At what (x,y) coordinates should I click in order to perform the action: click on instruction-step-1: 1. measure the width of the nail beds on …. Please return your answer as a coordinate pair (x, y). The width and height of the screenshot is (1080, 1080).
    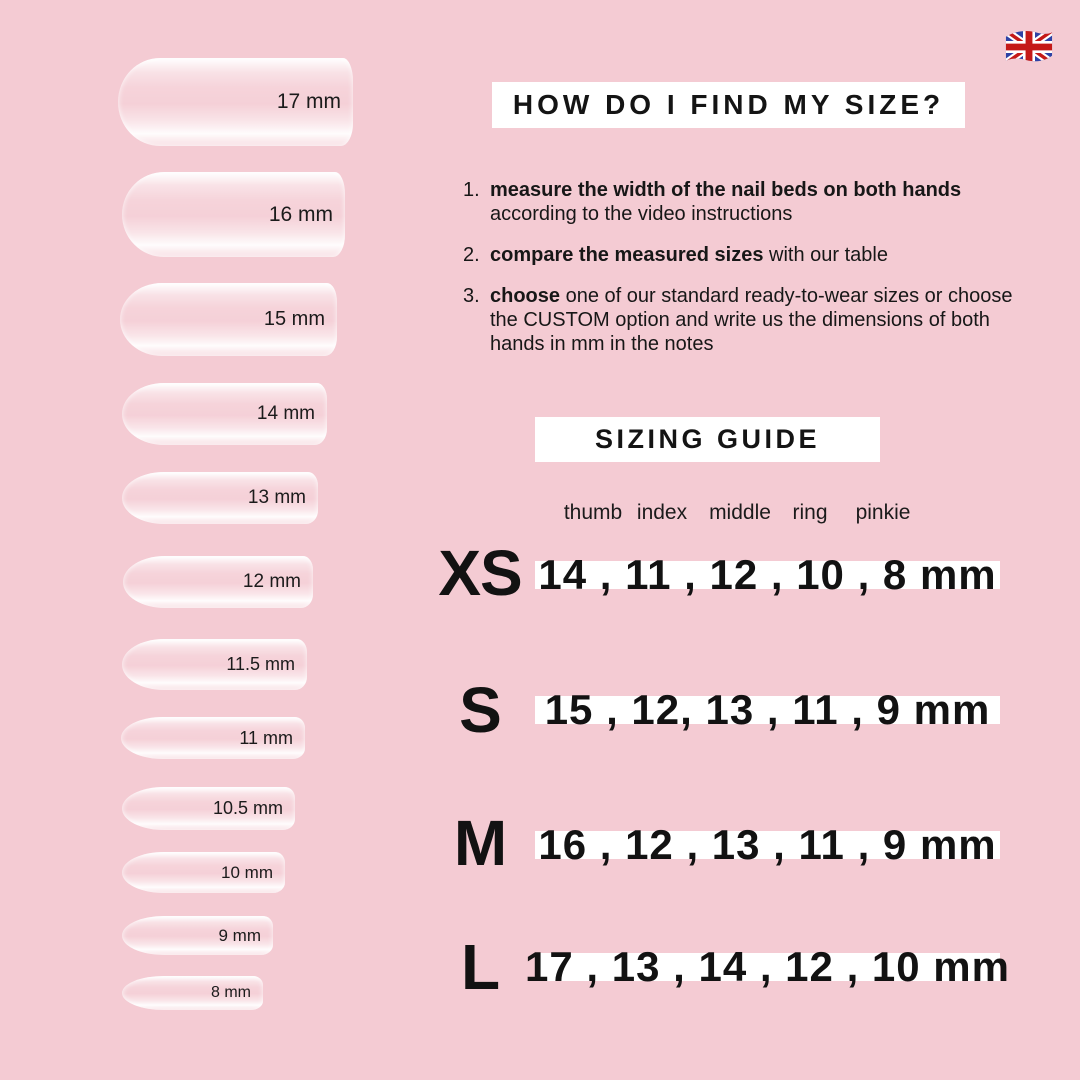
    Looking at the image, I should click on (742, 202).